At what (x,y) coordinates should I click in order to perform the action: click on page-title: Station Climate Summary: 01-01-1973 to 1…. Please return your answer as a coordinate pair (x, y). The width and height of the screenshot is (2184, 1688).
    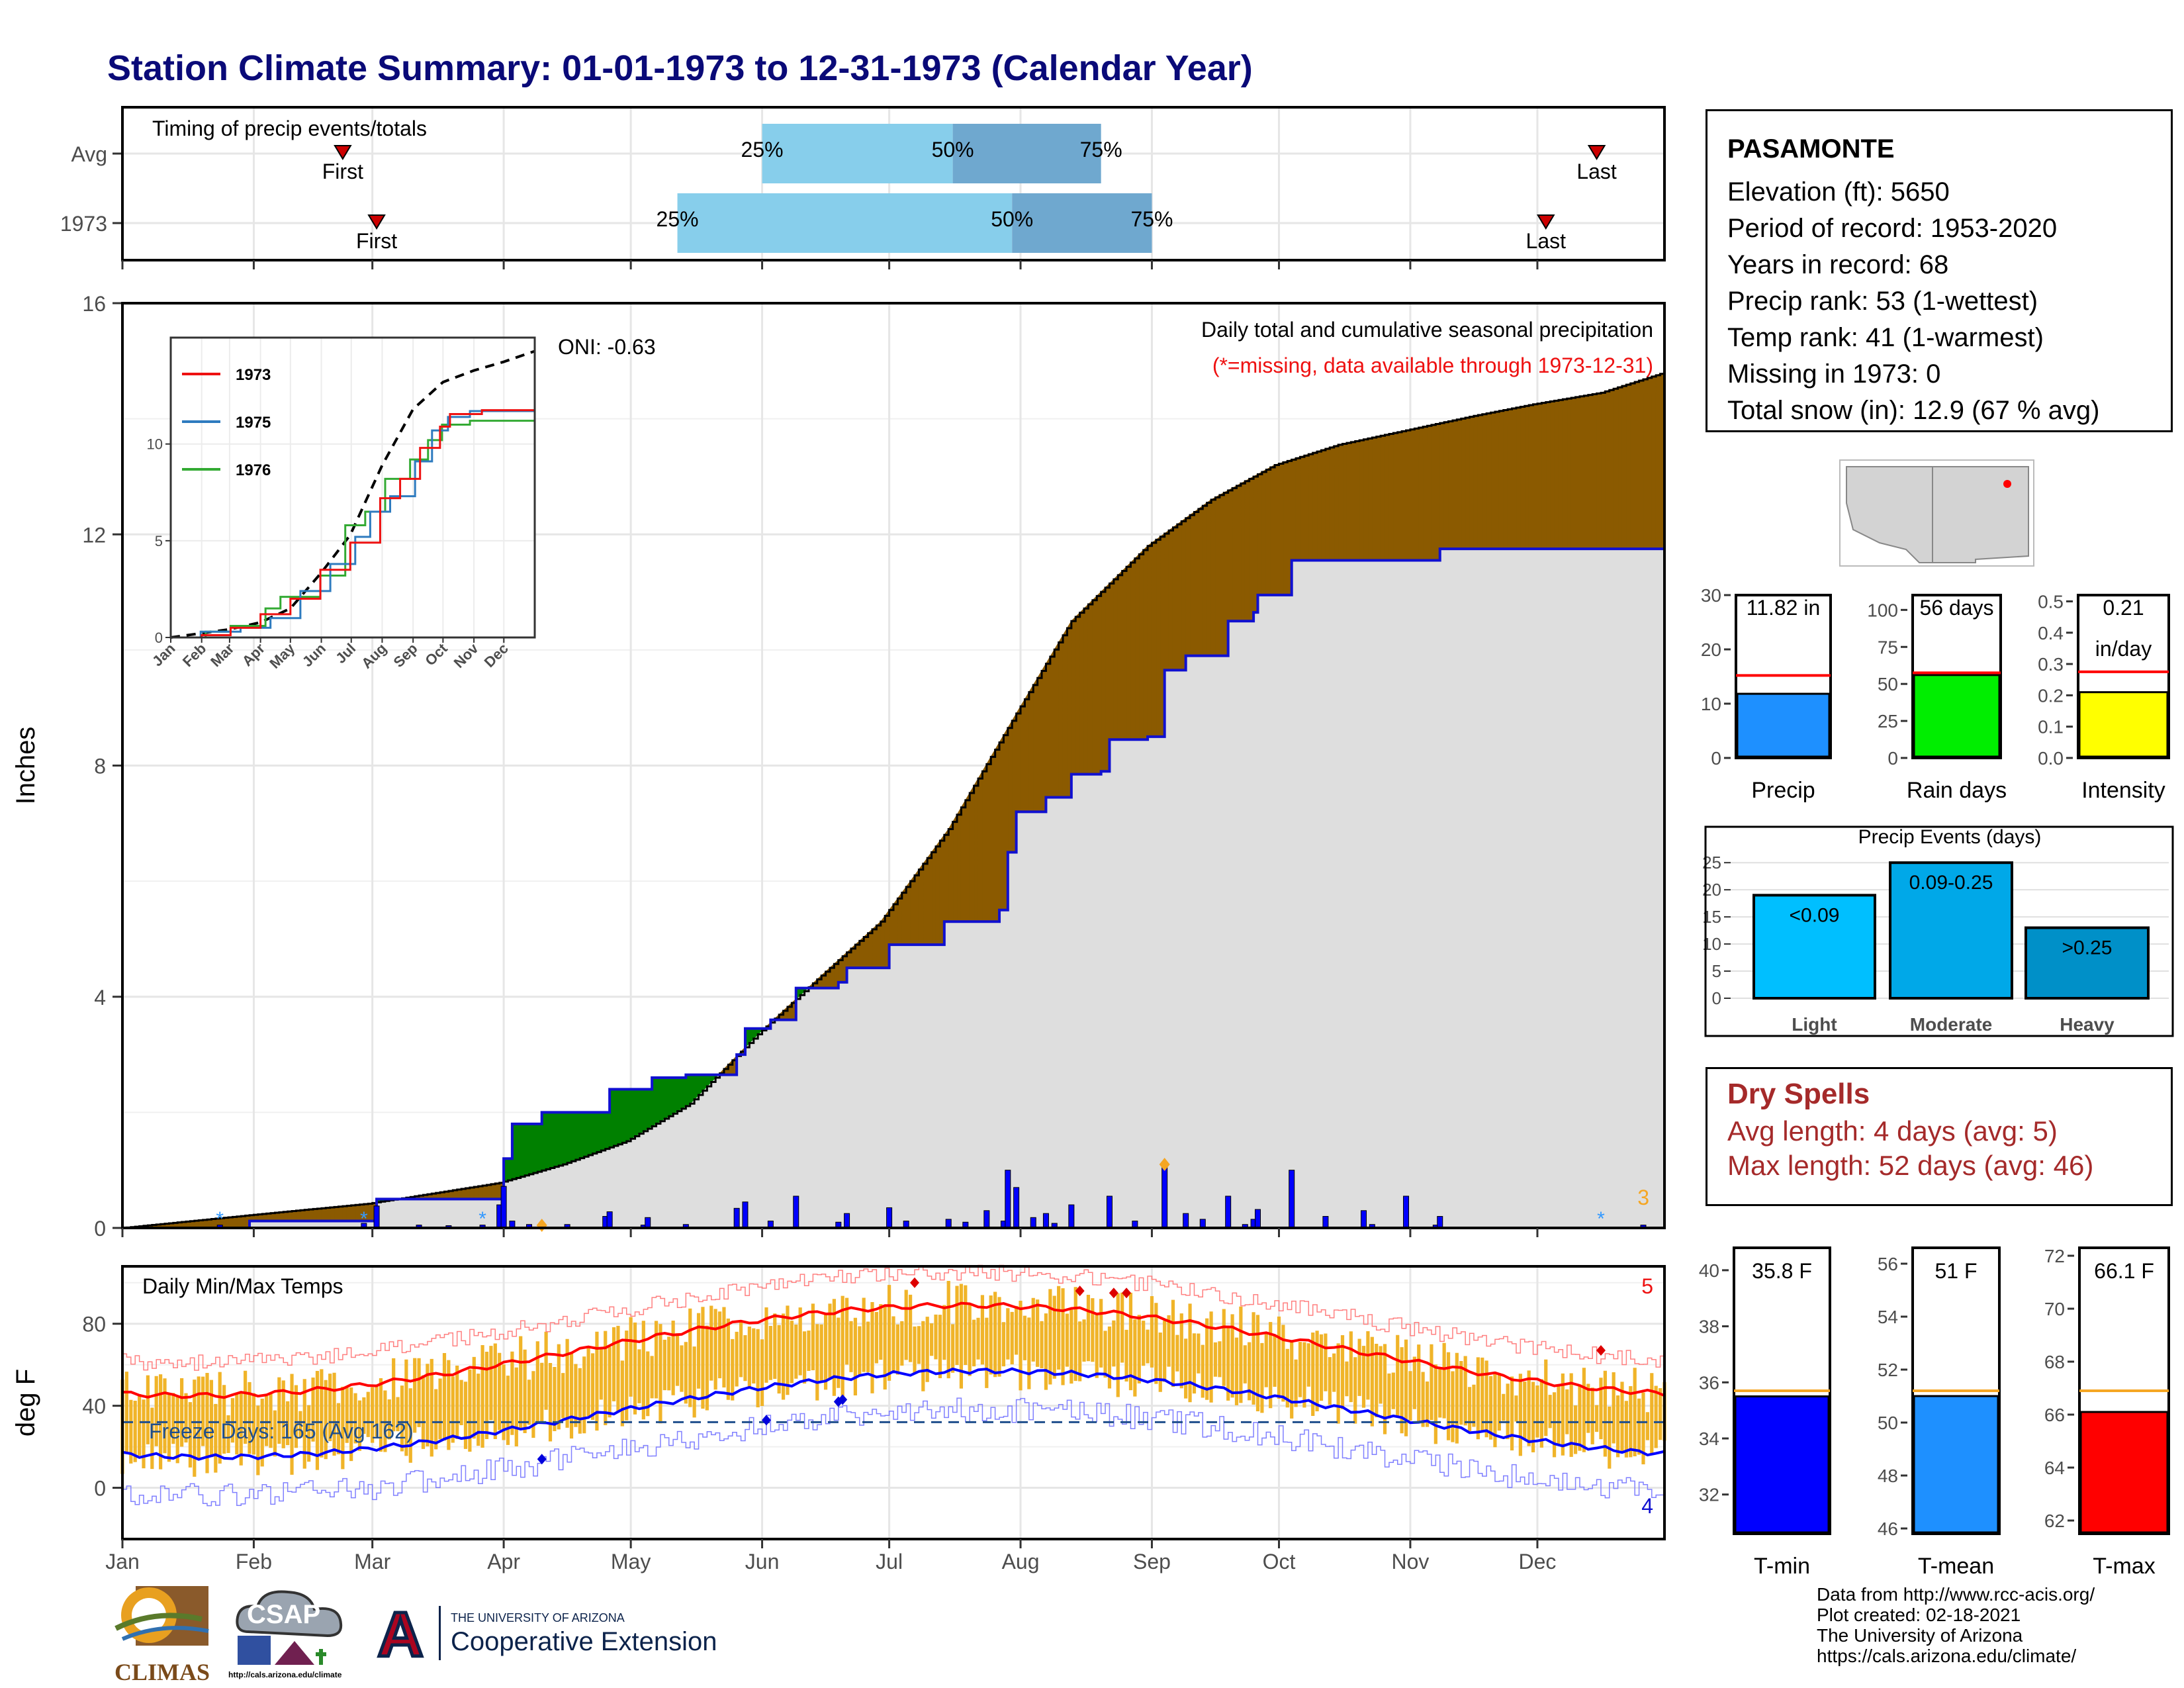
    Looking at the image, I should click on (680, 68).